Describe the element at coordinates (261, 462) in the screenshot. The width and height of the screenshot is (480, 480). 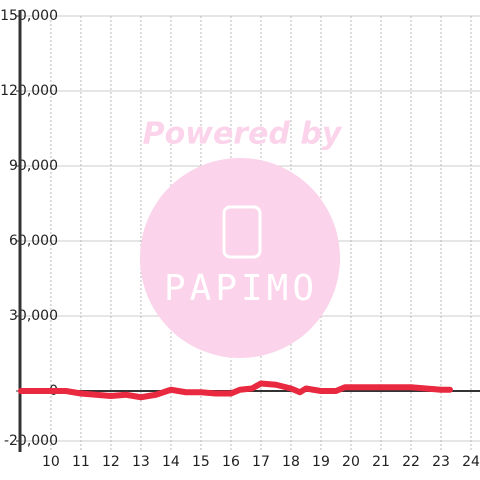
I see `x-tick-label: 17` at that location.